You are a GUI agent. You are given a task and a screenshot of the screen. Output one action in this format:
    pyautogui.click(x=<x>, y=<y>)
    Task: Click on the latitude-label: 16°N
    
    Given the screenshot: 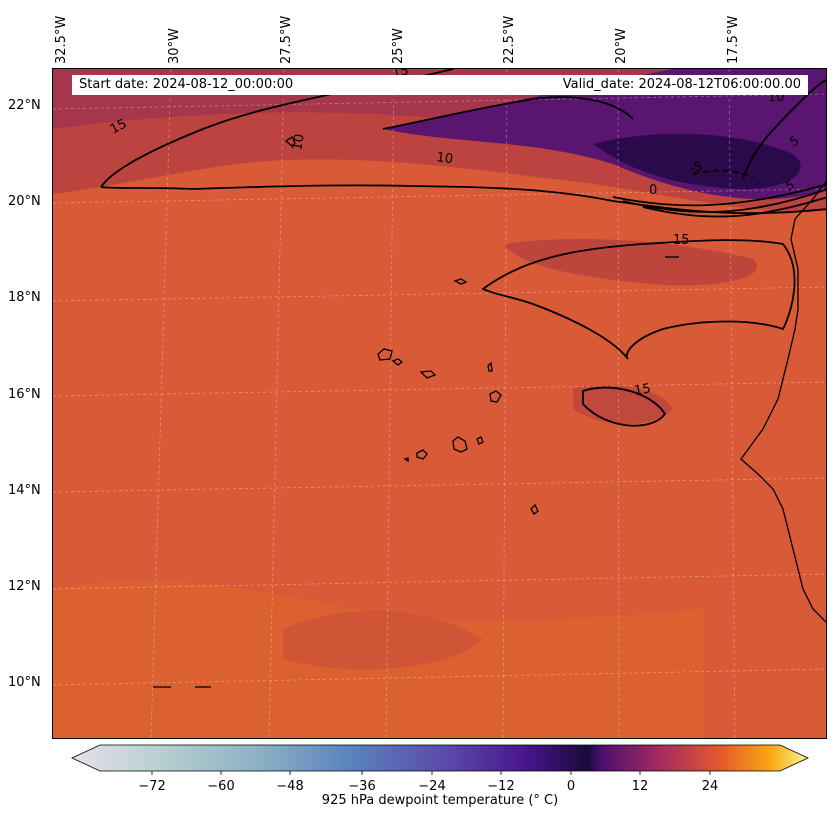 What is the action you would take?
    pyautogui.click(x=24, y=394)
    